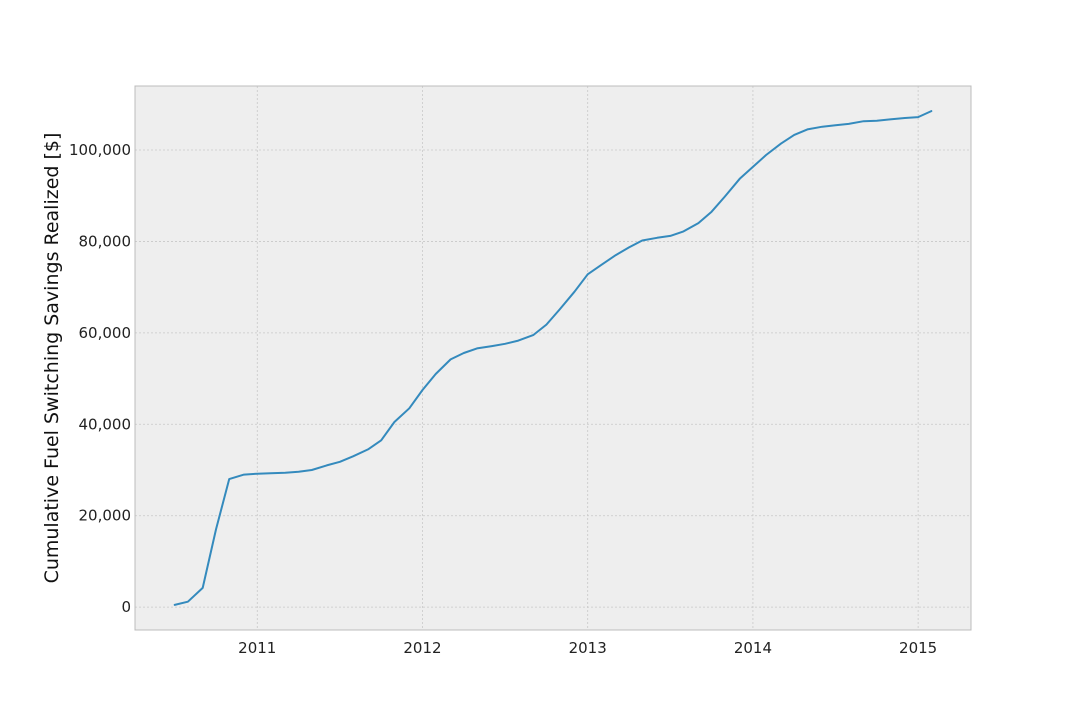 This screenshot has height=720, width=1080. I want to click on y-tick-label: 20,000, so click(105, 516).